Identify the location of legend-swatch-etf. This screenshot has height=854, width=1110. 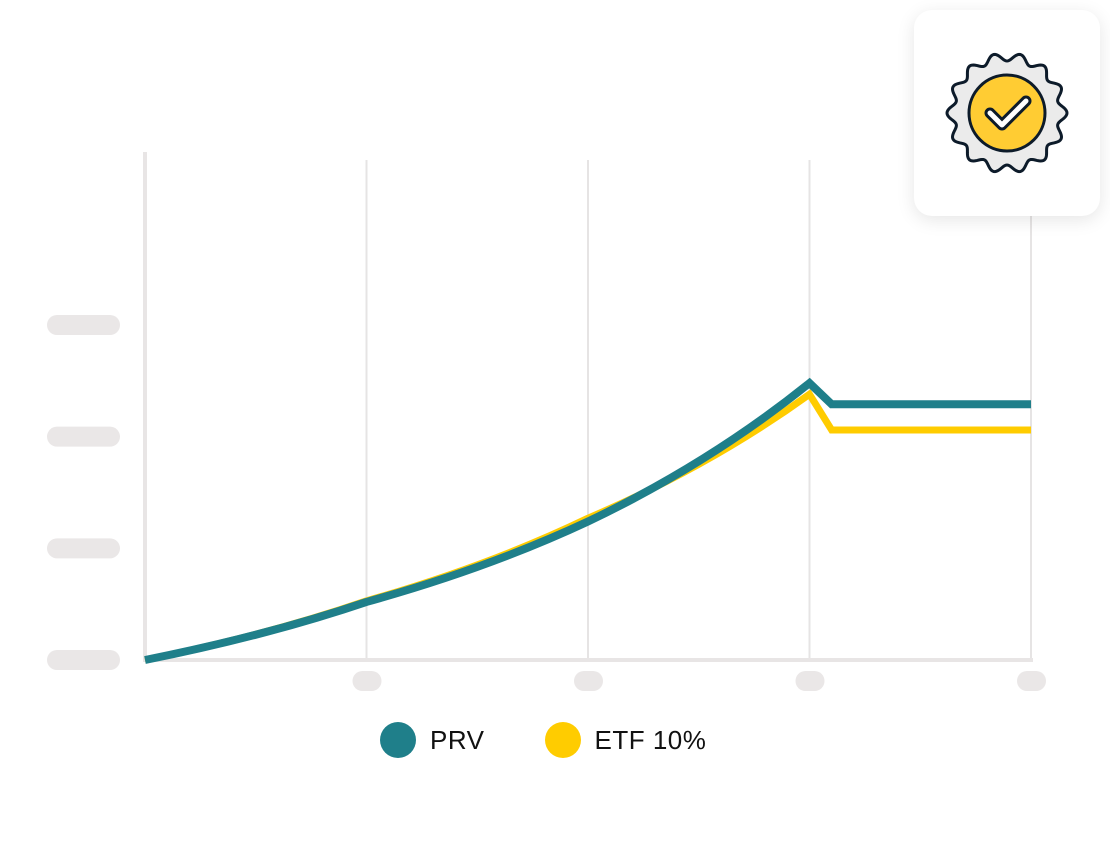
(562, 740).